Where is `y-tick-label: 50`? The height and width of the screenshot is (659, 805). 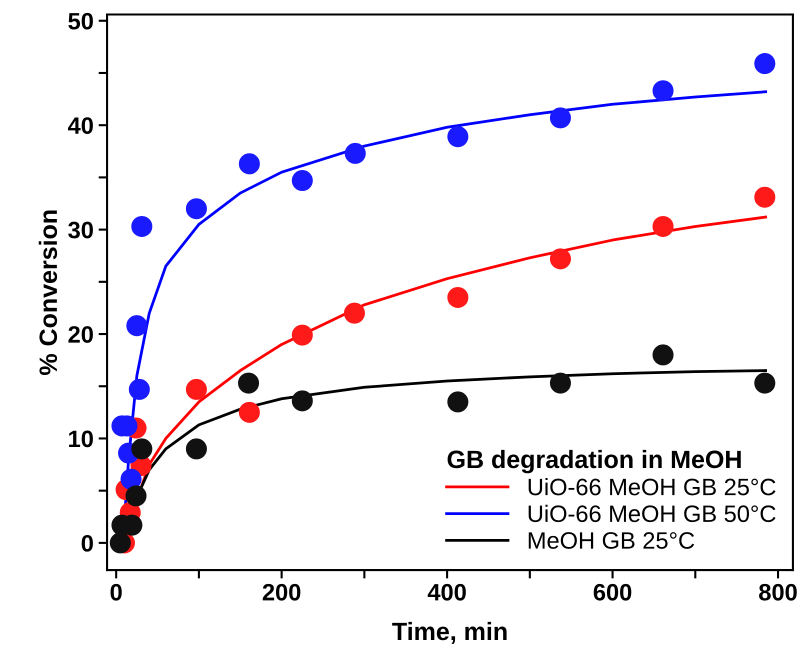
y-tick-label: 50 is located at coordinates (80, 21).